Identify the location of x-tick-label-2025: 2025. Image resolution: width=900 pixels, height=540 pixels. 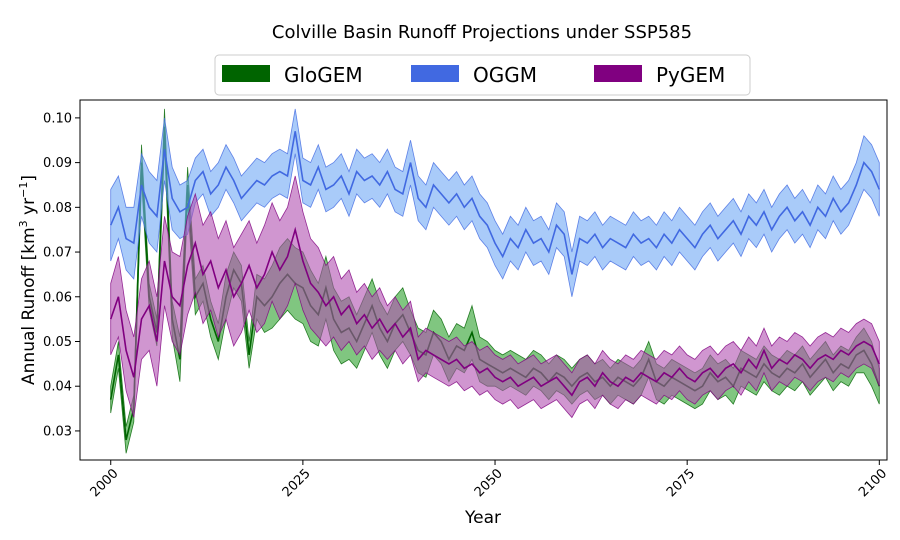
(297, 483).